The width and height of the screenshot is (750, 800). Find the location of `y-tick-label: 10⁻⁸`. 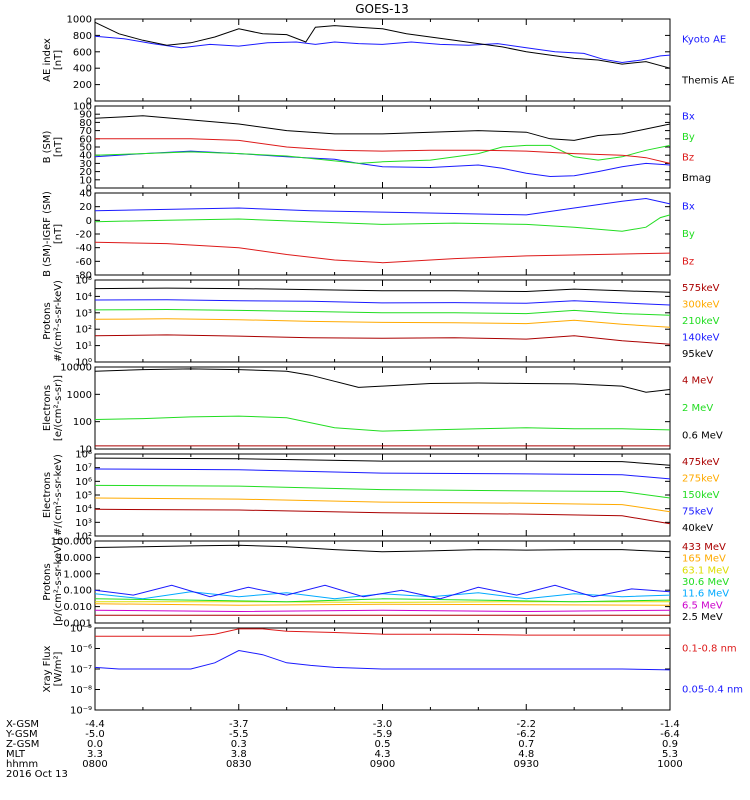

y-tick-label: 10⁻⁸ is located at coordinates (81, 690).